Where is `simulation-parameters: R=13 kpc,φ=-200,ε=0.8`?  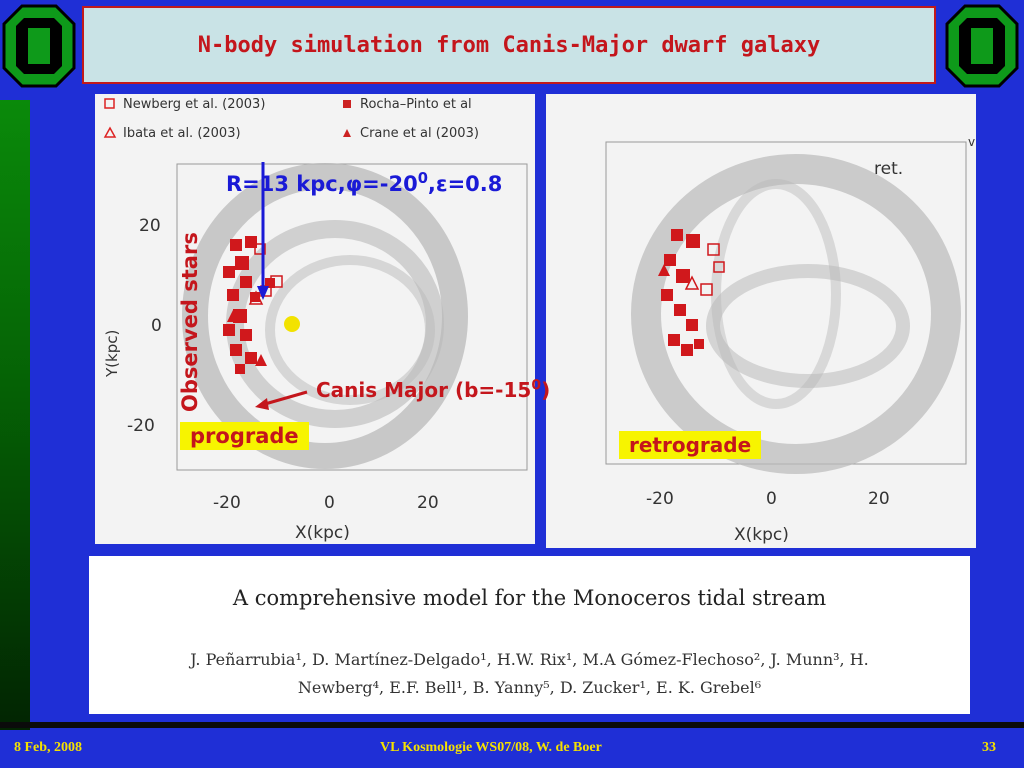 simulation-parameters: R=13 kpc,φ=-200,ε=0.8 is located at coordinates (364, 183).